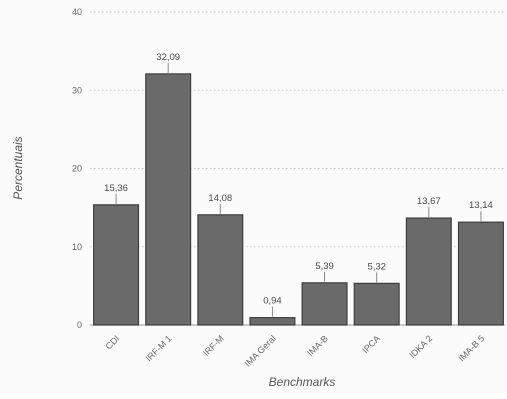  Describe the element at coordinates (213, 345) in the screenshot. I see `x-tick-label: IRF-M` at that location.